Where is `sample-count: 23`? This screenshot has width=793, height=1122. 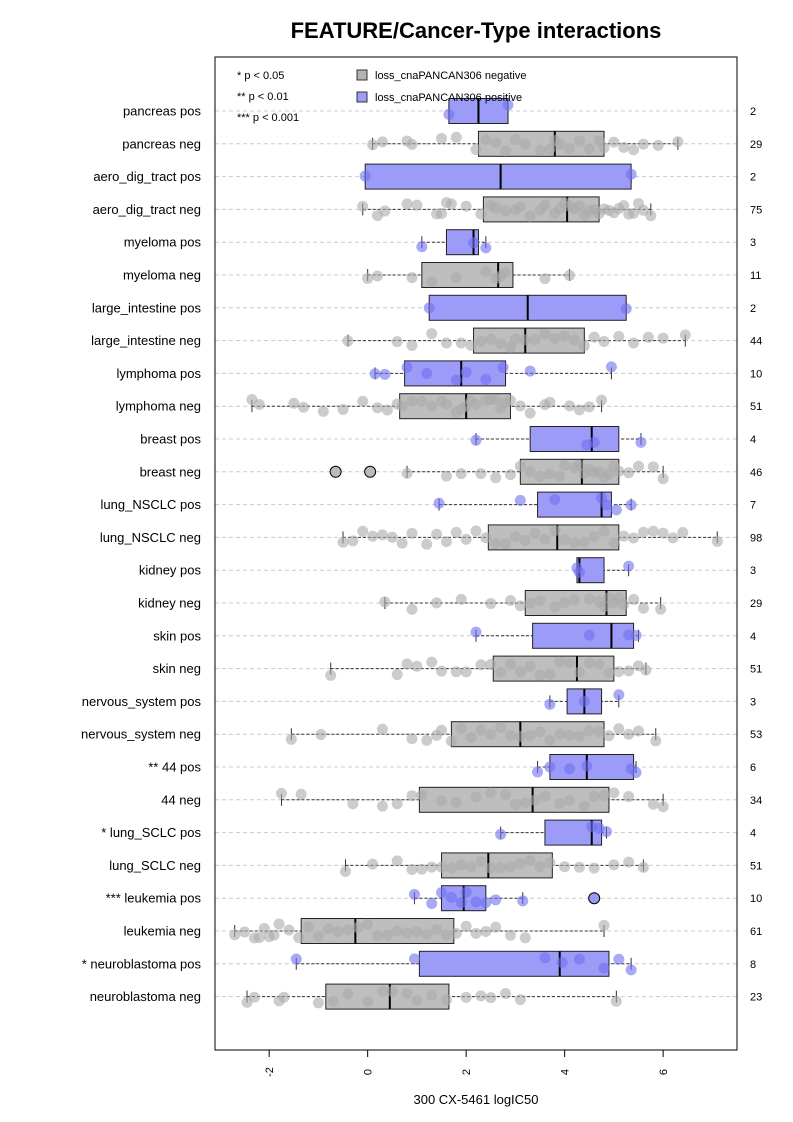
sample-count: 23 is located at coordinates (756, 998).